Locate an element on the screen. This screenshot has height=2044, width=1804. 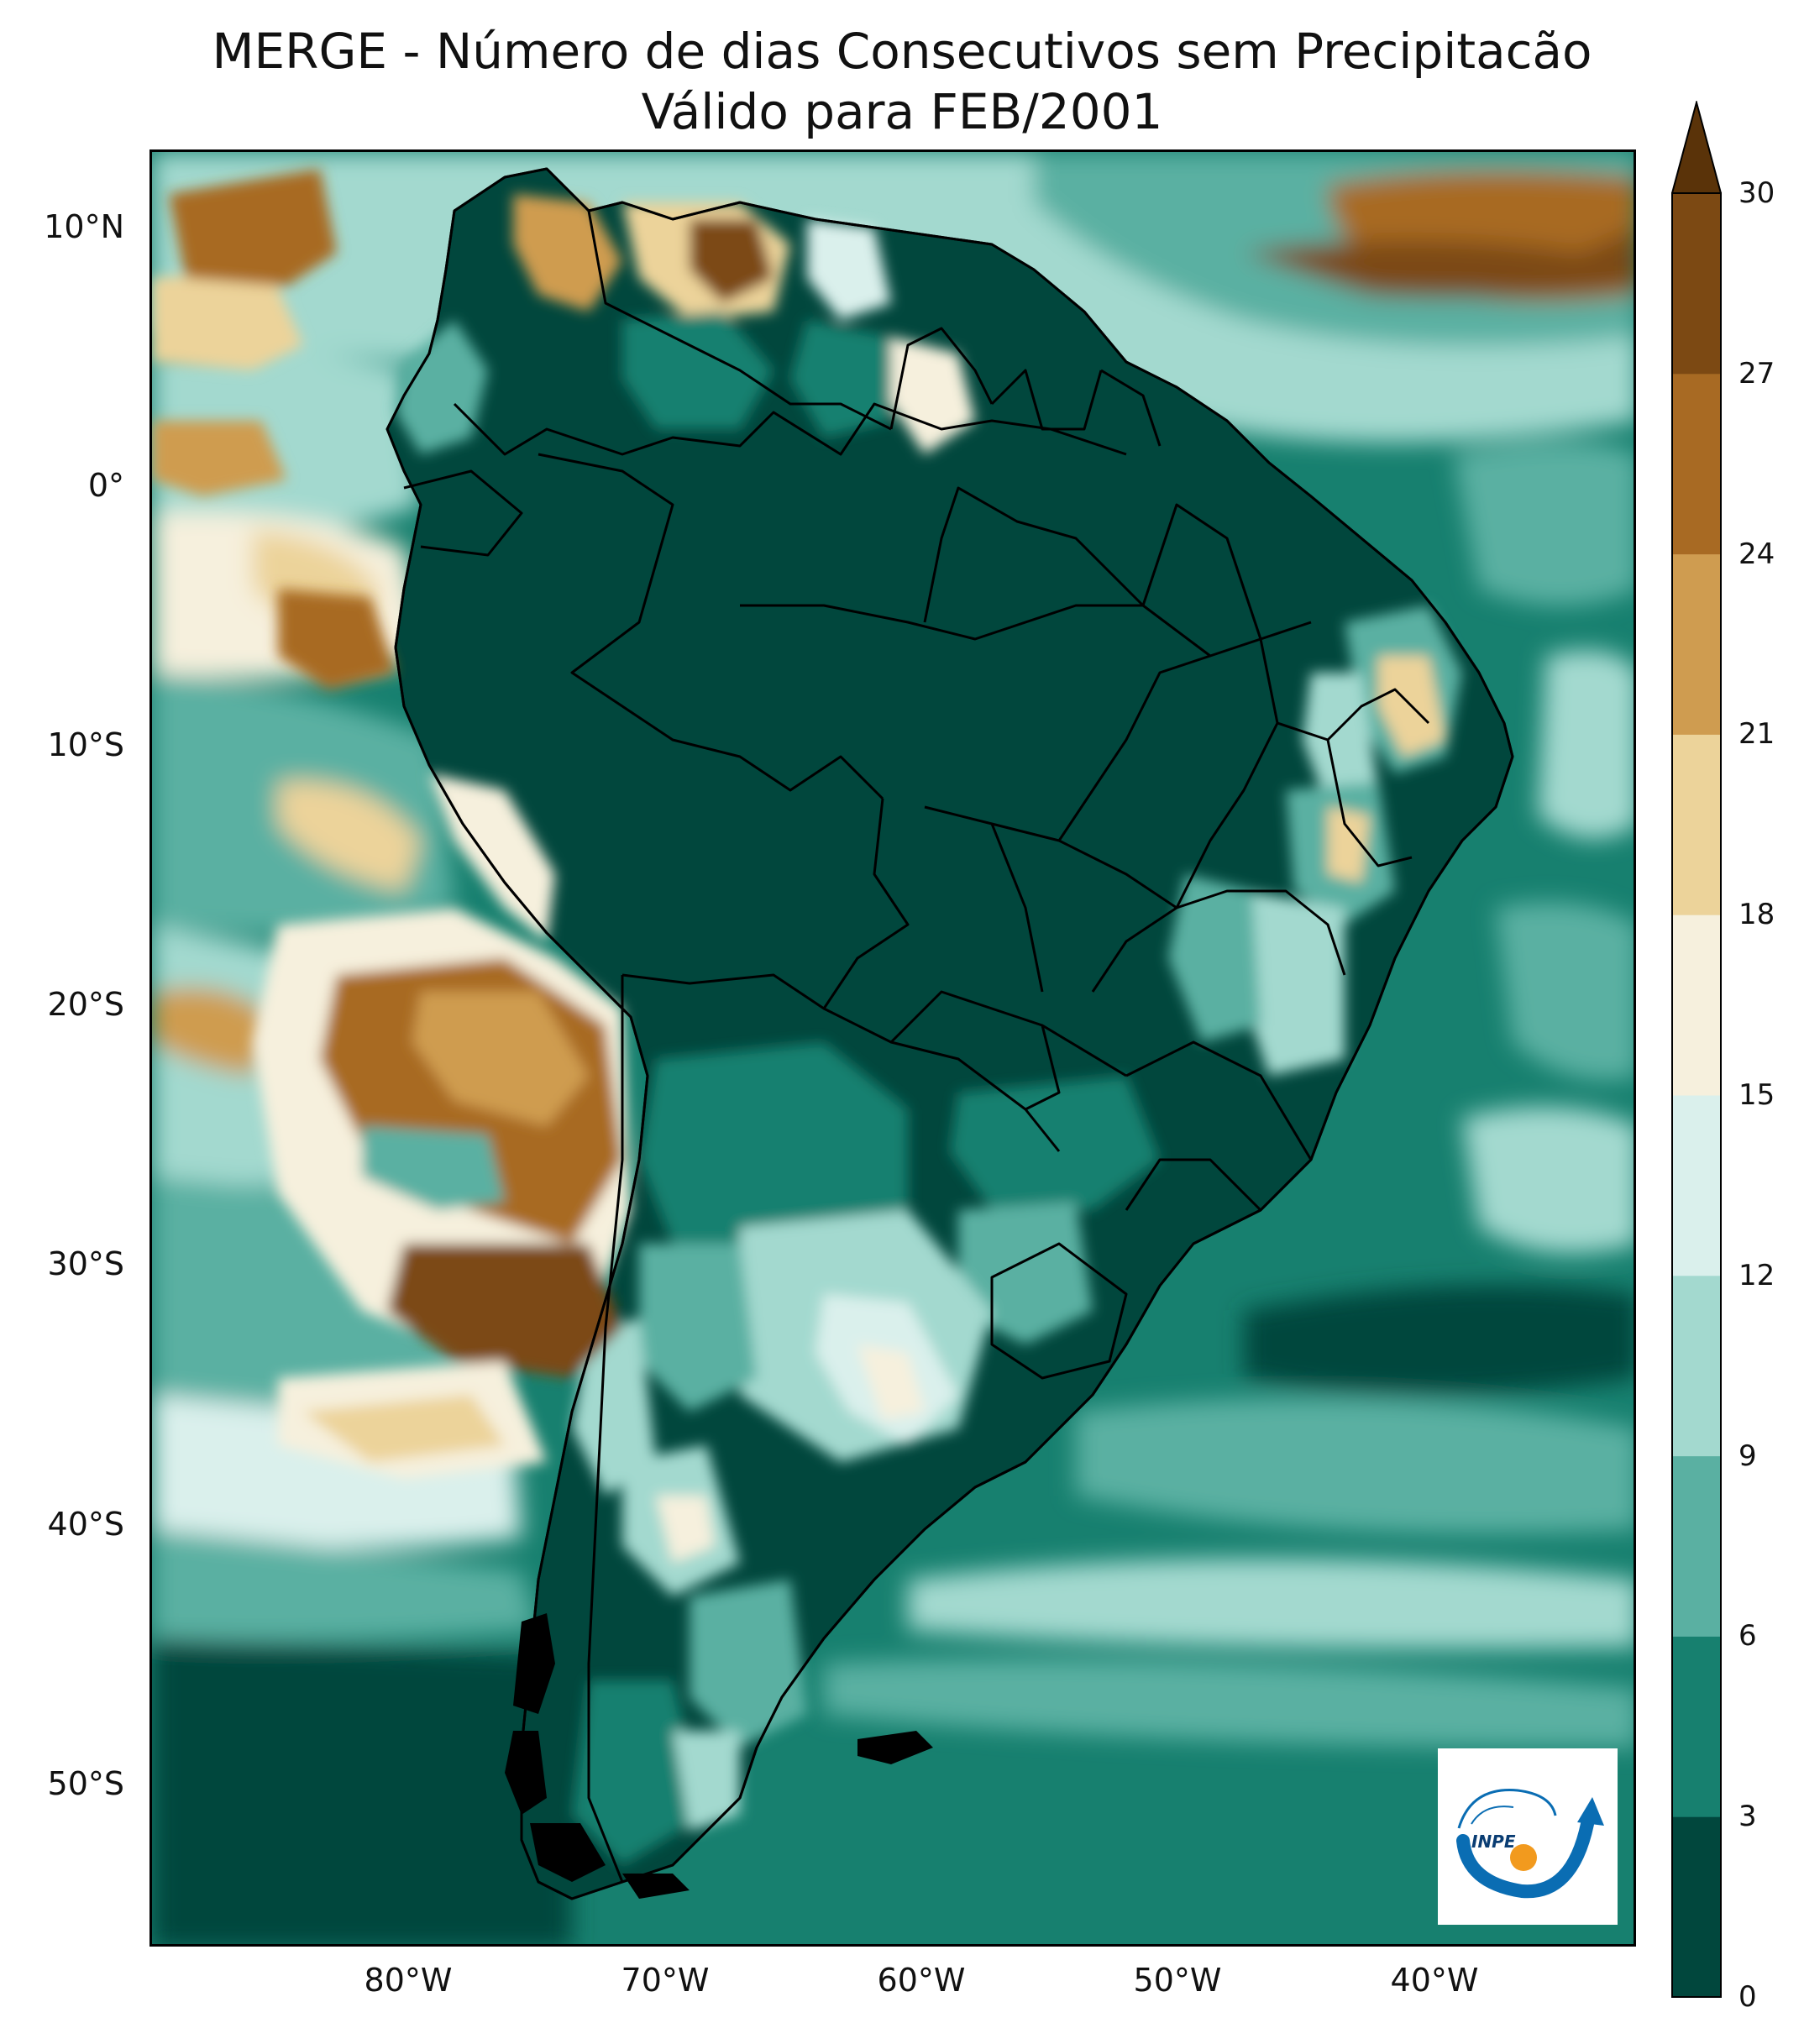
colorbar-extend-arrow is located at coordinates (1696, 147).